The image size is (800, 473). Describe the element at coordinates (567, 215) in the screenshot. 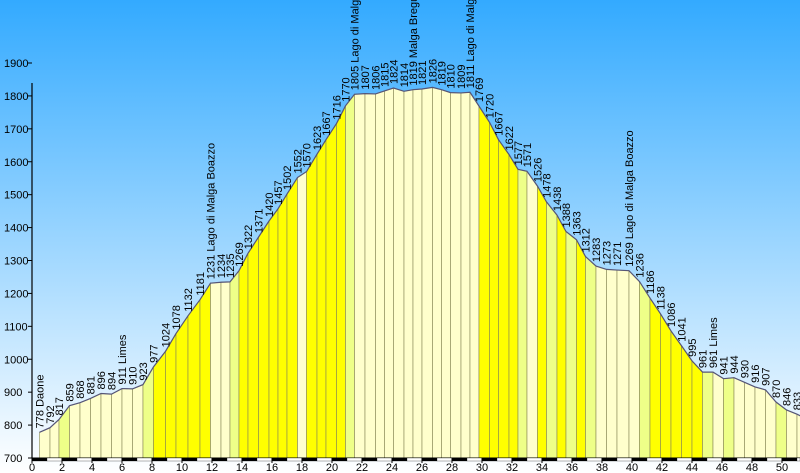

I see `point-label: 1388` at that location.